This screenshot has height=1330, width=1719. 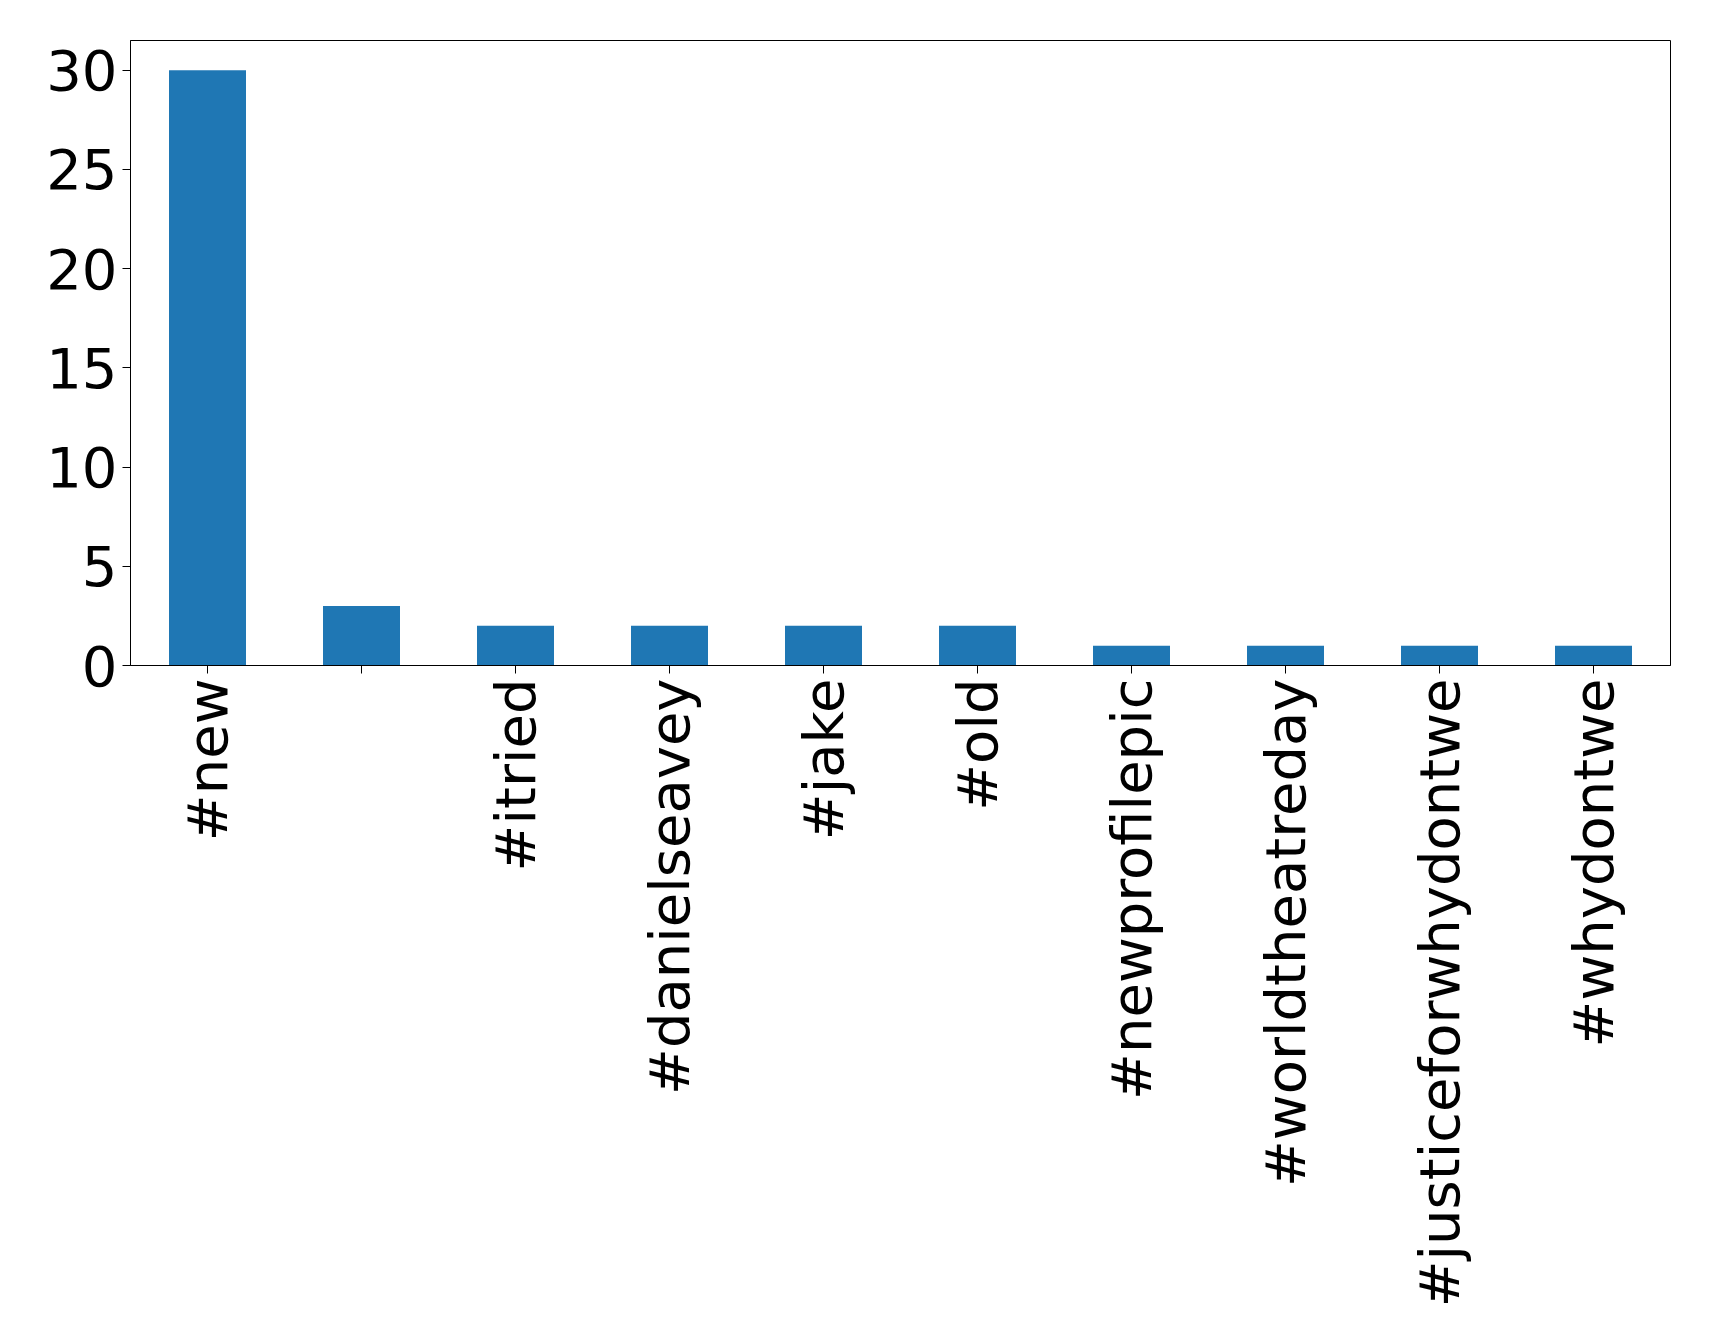 I want to click on x-tick-label: #jake, so click(x=823, y=759).